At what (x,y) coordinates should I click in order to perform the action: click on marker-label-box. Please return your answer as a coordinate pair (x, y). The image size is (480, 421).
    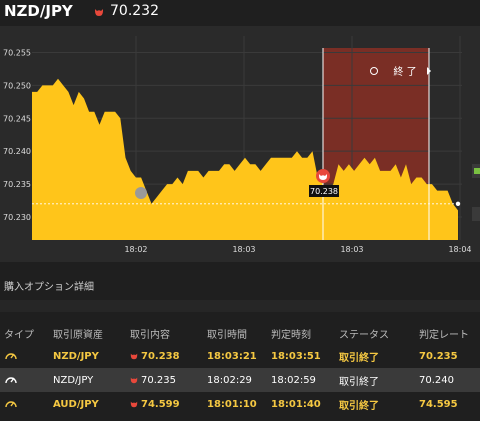
    Looking at the image, I should click on (324, 191).